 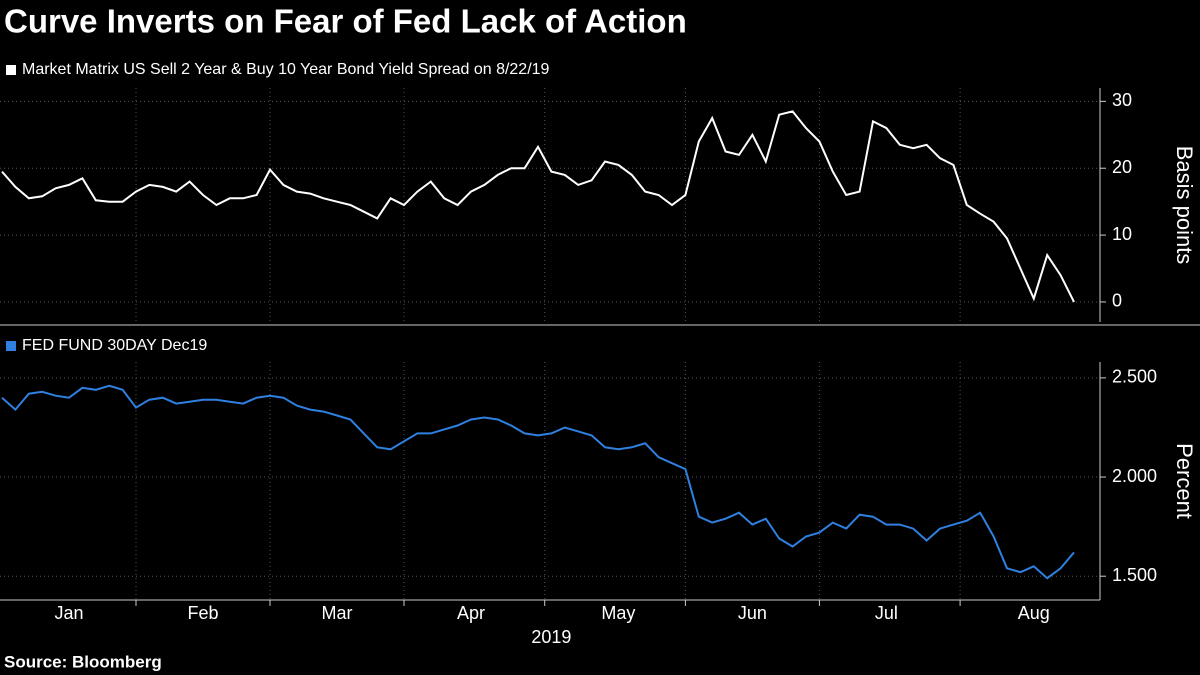 What do you see at coordinates (202, 613) in the screenshot?
I see `x-tick-label: Feb` at bounding box center [202, 613].